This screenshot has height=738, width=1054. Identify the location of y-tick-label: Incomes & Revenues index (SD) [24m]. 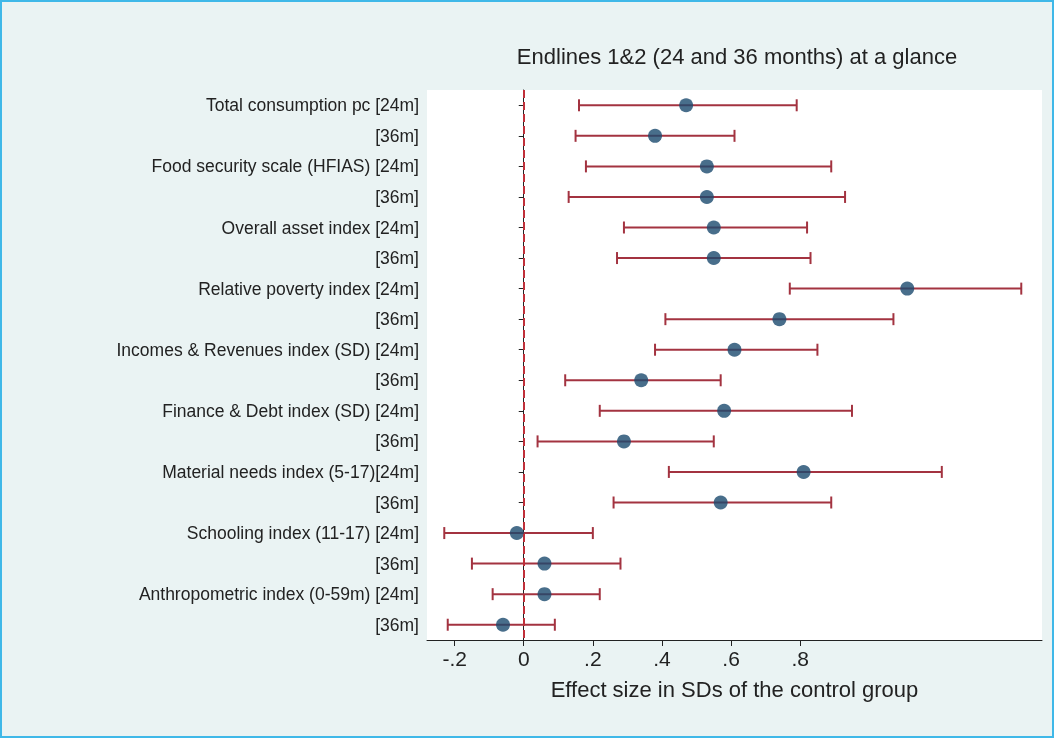
(267, 349).